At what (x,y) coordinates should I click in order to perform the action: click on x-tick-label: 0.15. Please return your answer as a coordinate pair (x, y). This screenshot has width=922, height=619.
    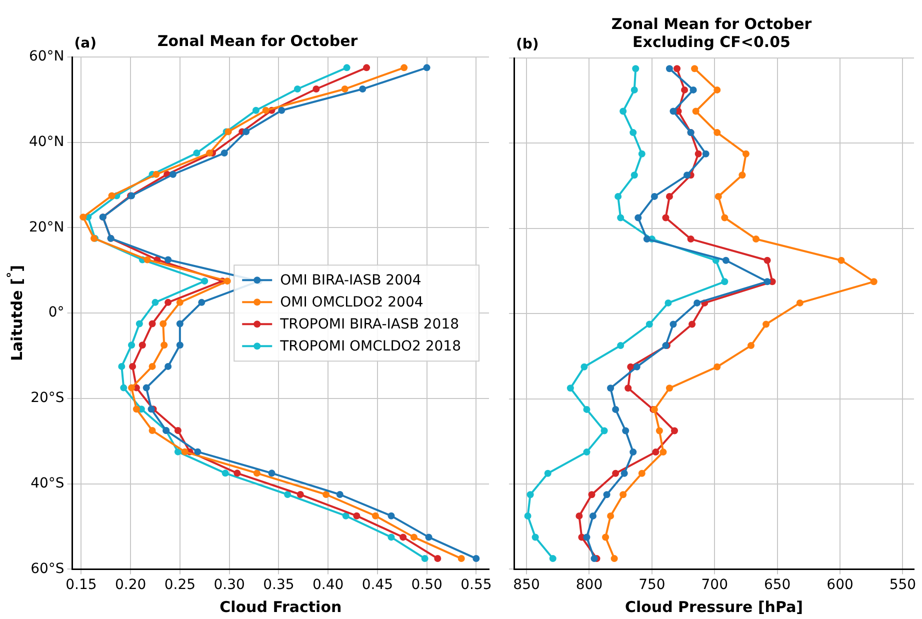
    Looking at the image, I should click on (81, 585).